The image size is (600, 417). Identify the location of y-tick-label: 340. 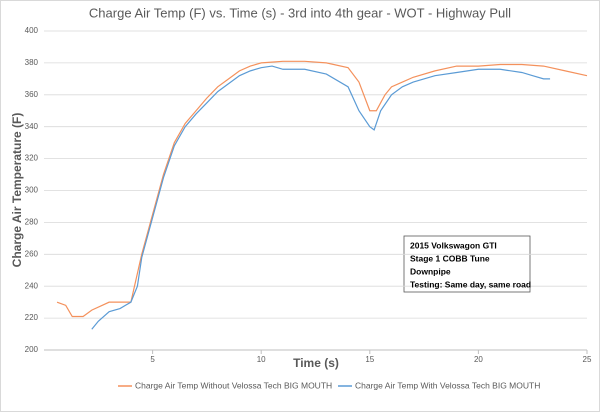
(32, 126).